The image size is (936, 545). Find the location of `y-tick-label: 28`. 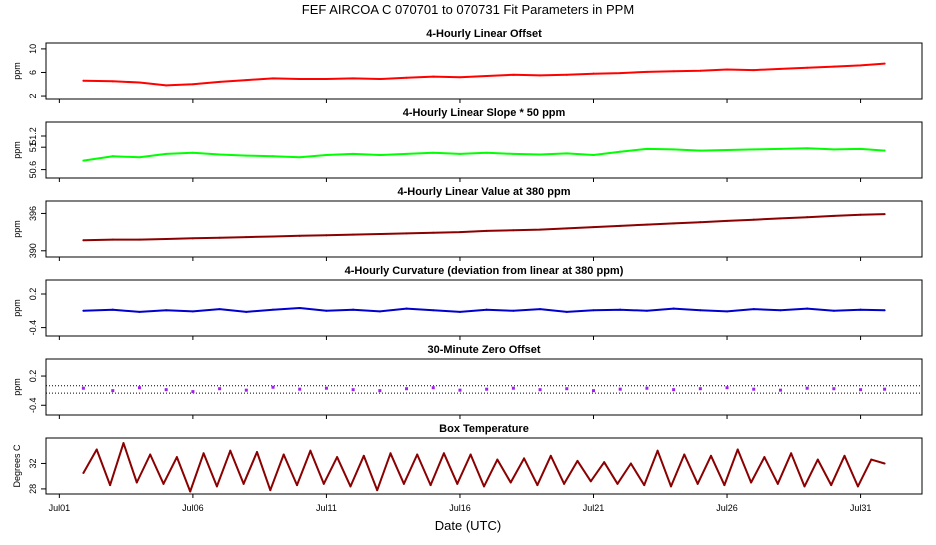

y-tick-label: 28 is located at coordinates (33, 489).